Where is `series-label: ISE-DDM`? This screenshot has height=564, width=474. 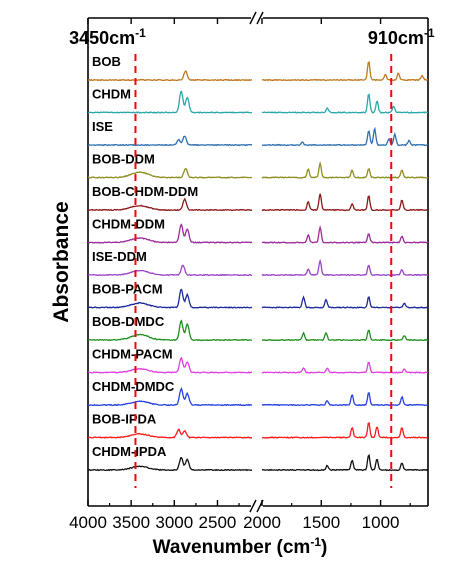 series-label: ISE-DDM is located at coordinates (119, 256).